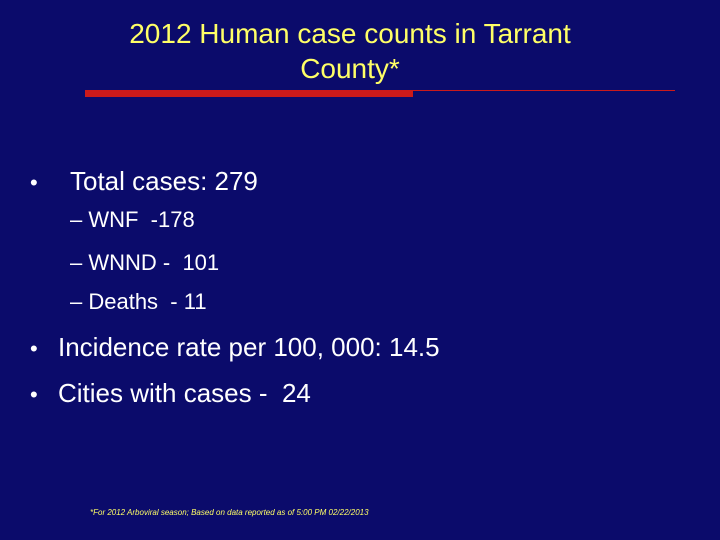 This screenshot has height=540, width=720. What do you see at coordinates (164, 181) in the screenshot?
I see `bullet-text: Total cases: 279` at bounding box center [164, 181].